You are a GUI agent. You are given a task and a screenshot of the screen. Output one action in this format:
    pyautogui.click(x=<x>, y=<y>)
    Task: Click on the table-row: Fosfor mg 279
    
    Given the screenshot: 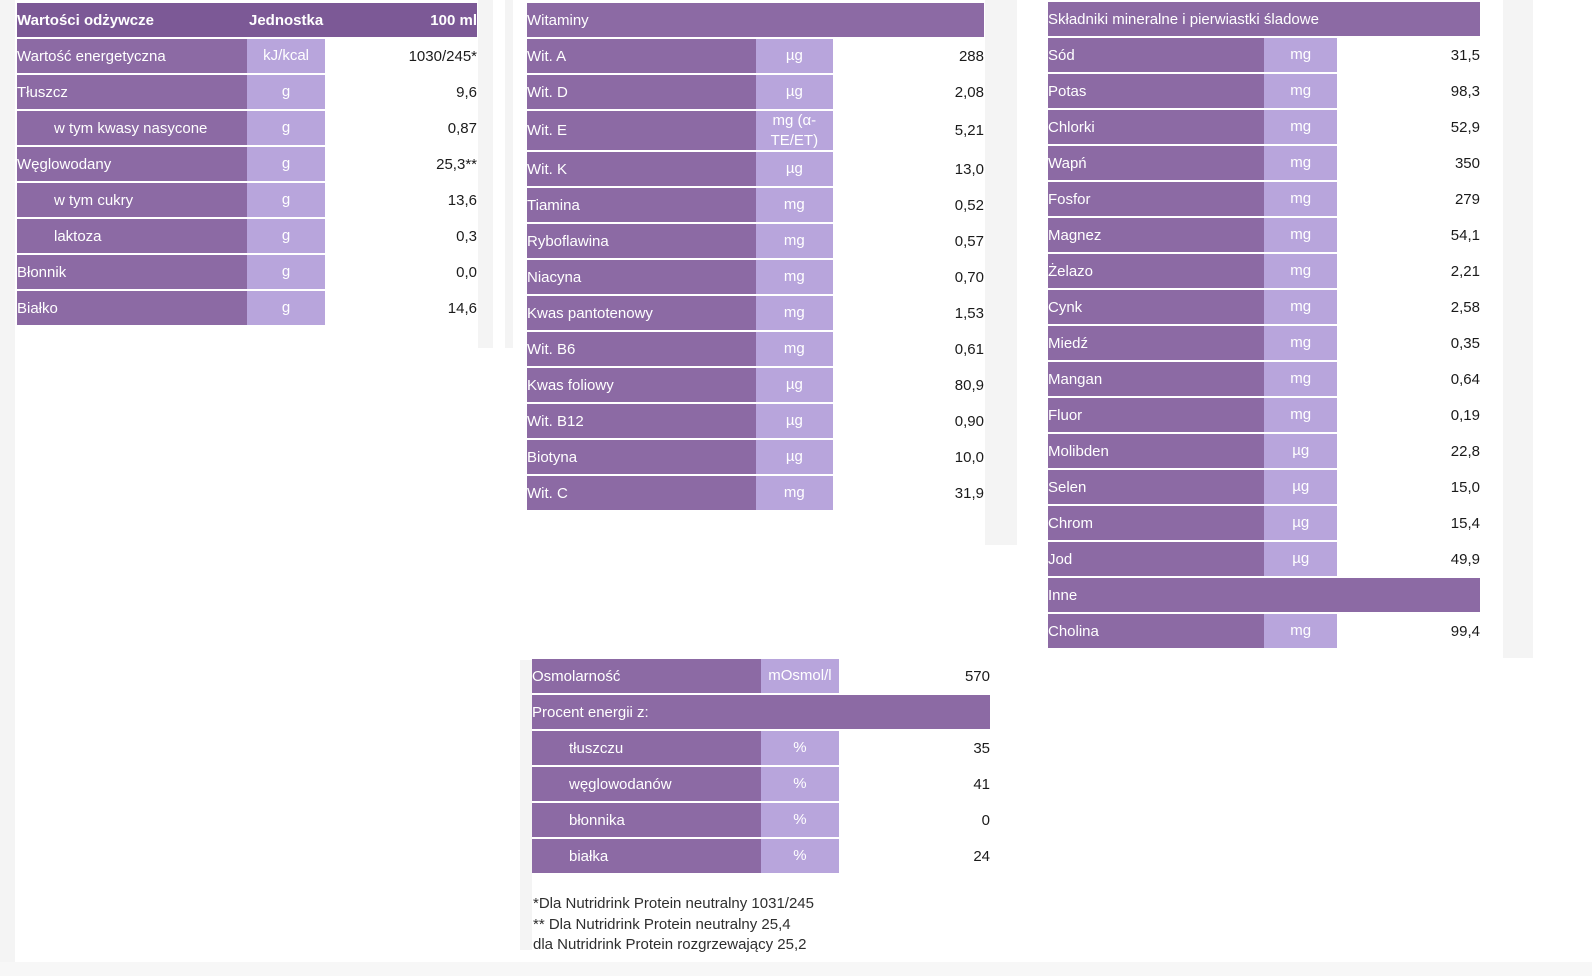 What is the action you would take?
    pyautogui.click(x=1264, y=199)
    